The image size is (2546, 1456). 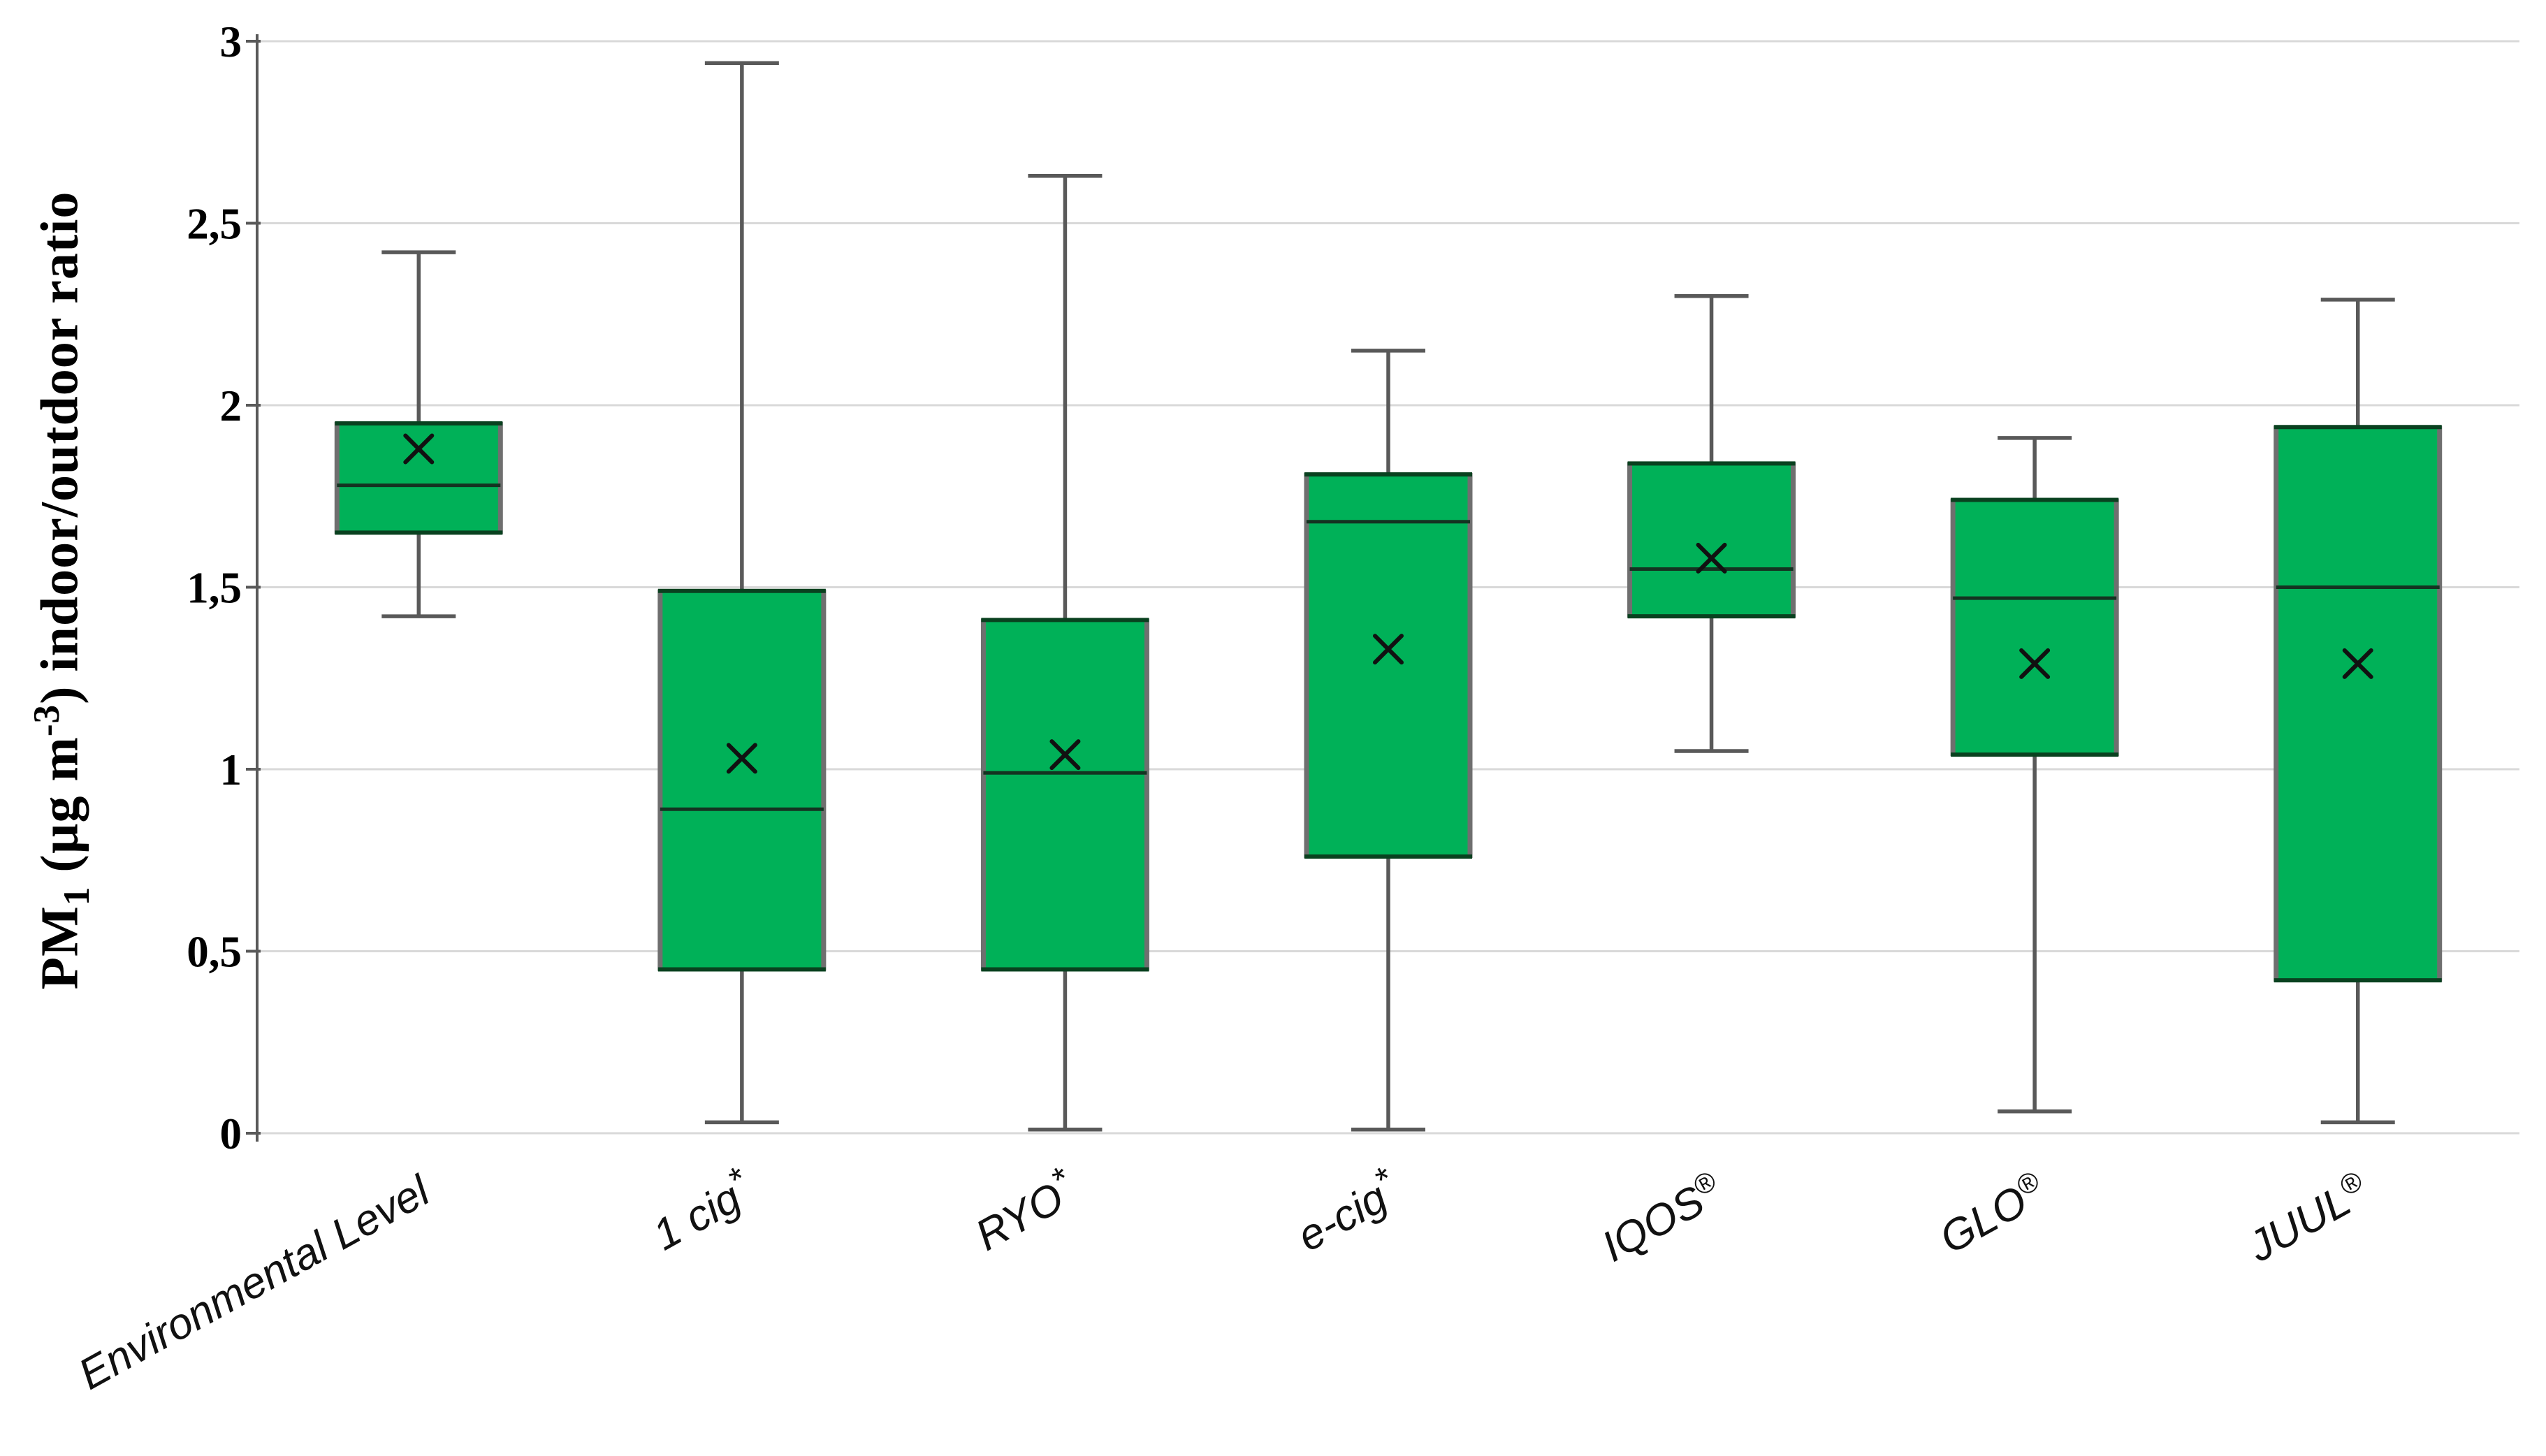 I want to click on x-axis-label: RYO*, so click(x=1023, y=1209).